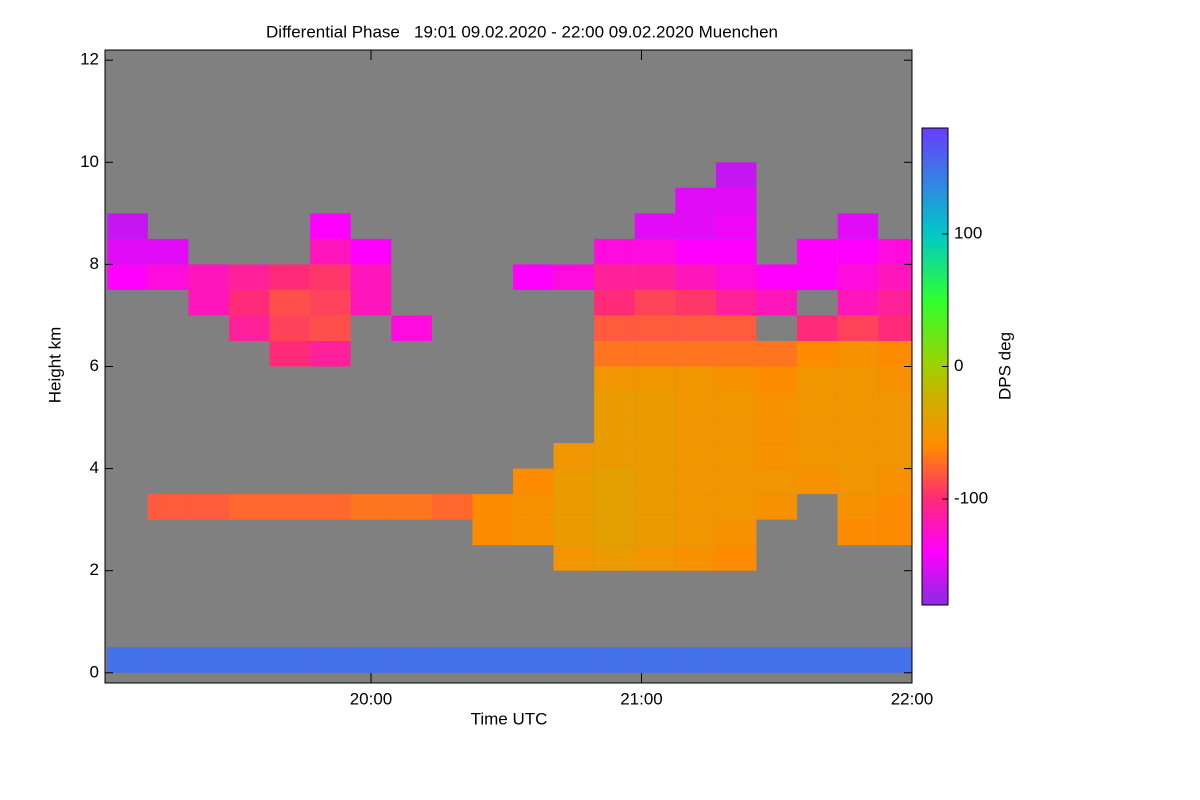 Image resolution: width=1200 pixels, height=800 pixels. Describe the element at coordinates (1004, 366) in the screenshot. I see `colorbar-label: DPS deg` at that location.